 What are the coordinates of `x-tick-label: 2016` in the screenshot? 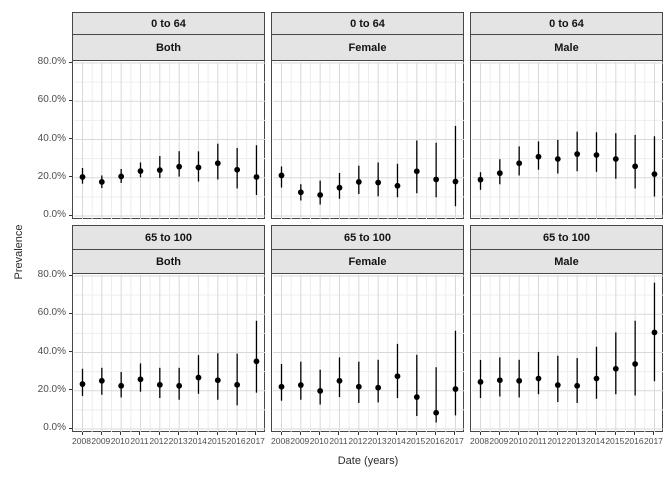 It's located at (435, 441).